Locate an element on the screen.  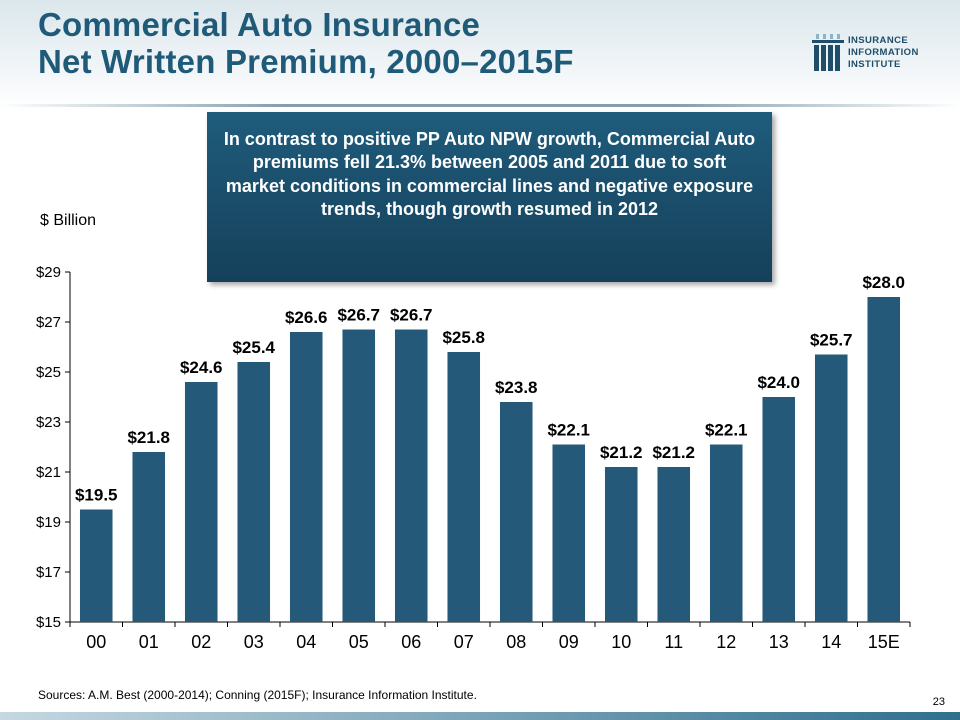
data-label: $26.6 is located at coordinates (306, 317).